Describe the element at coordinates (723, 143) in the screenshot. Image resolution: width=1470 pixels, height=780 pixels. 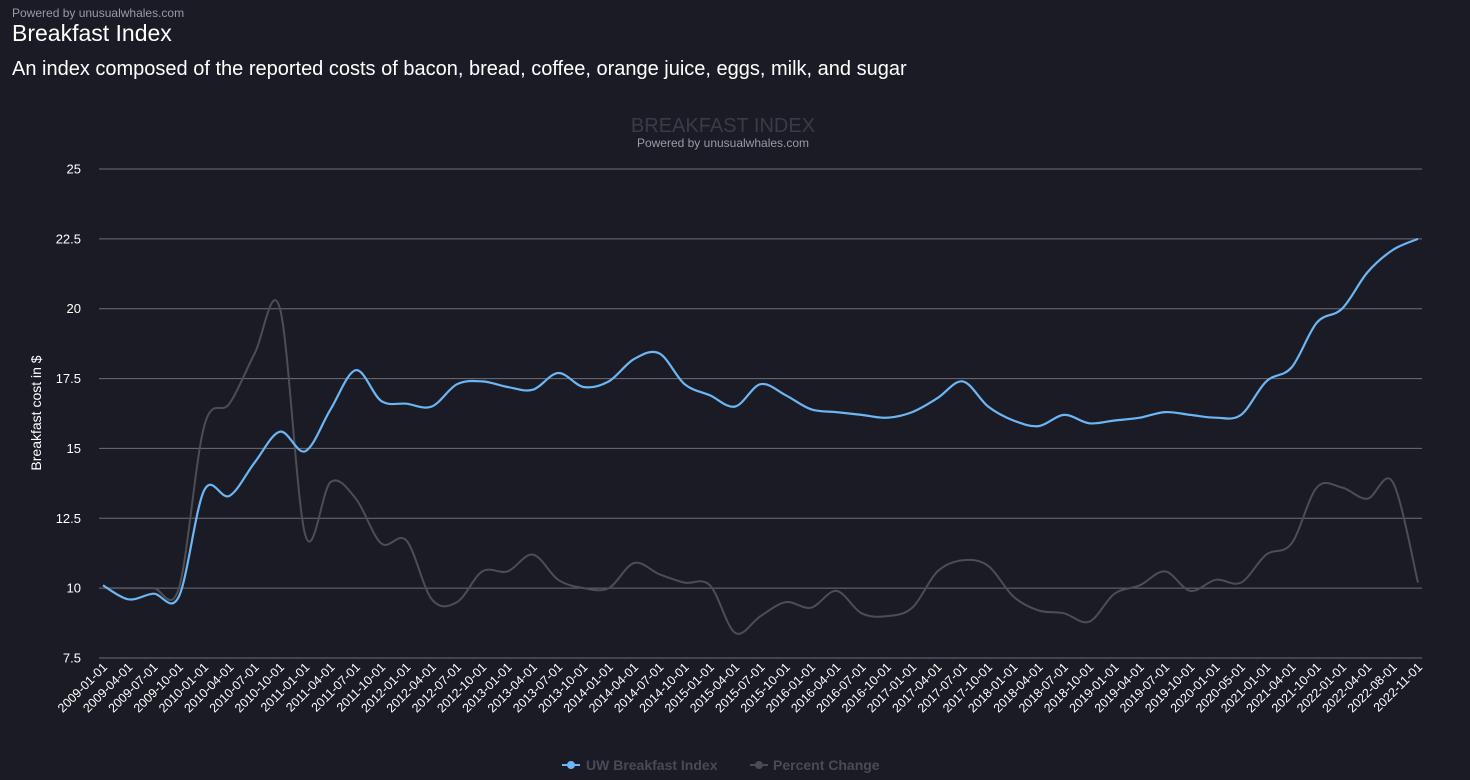
I see `chart-subtitle: Powered by unusualwhales.com` at that location.